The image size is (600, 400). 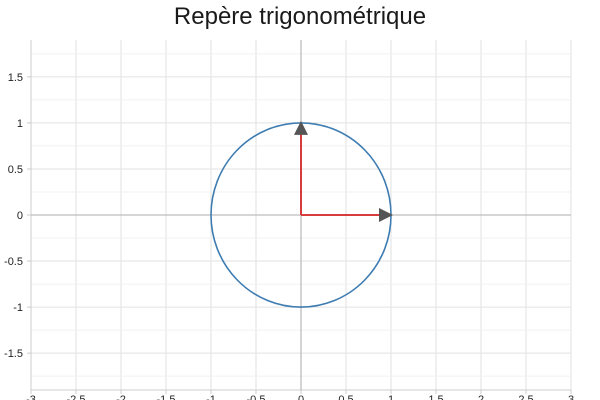 What do you see at coordinates (571, 397) in the screenshot?
I see `x-tick-label: 3` at bounding box center [571, 397].